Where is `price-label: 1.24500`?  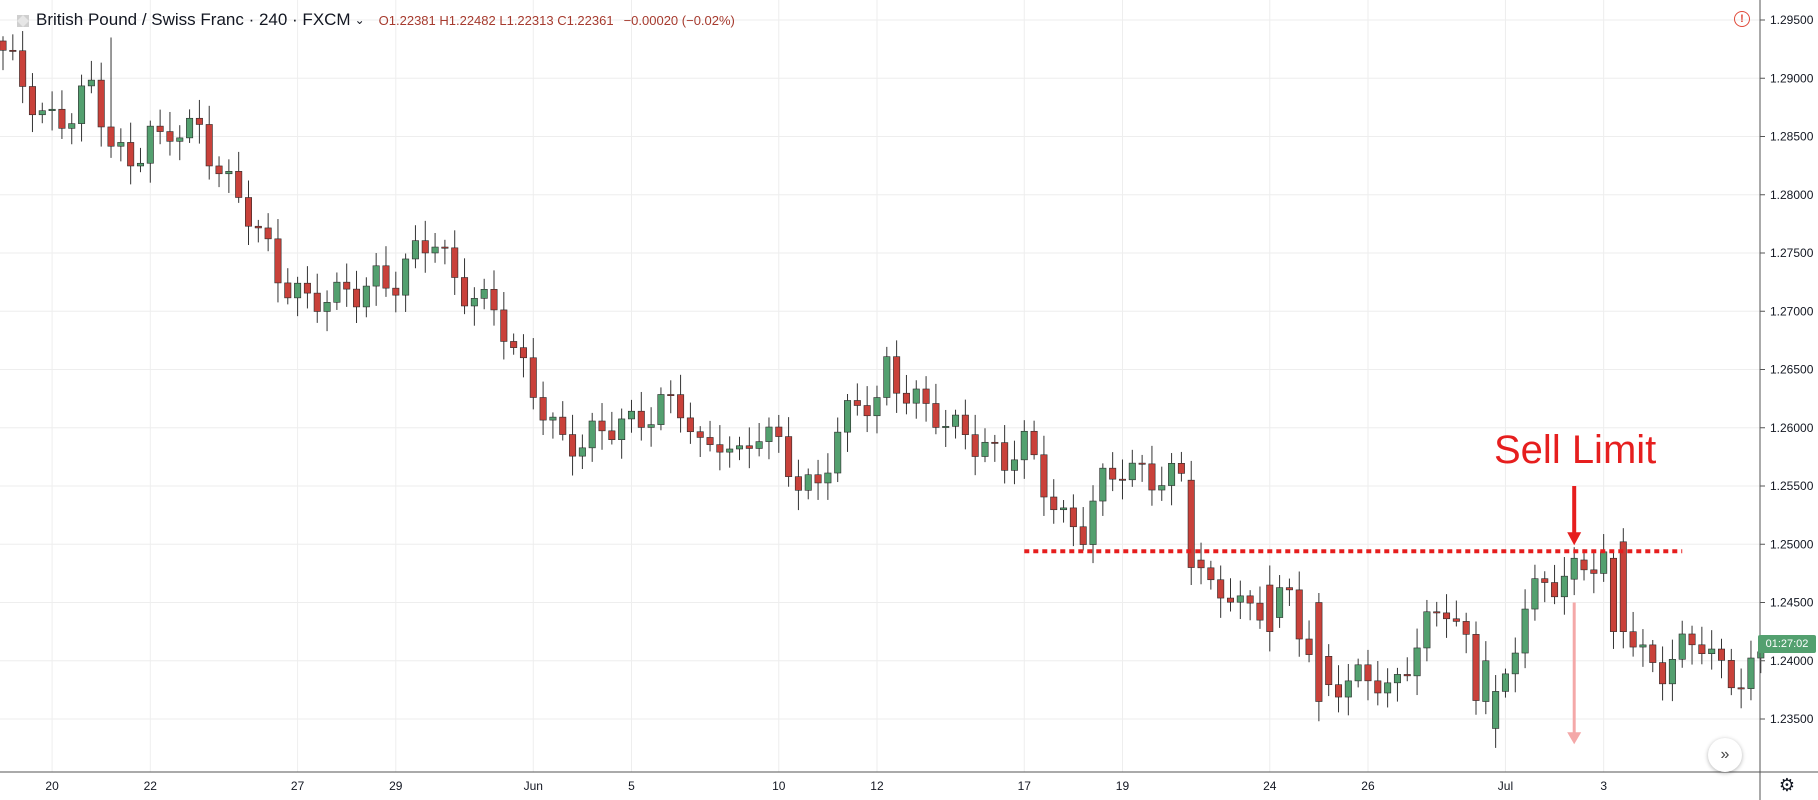
price-label: 1.24500 is located at coordinates (1792, 603).